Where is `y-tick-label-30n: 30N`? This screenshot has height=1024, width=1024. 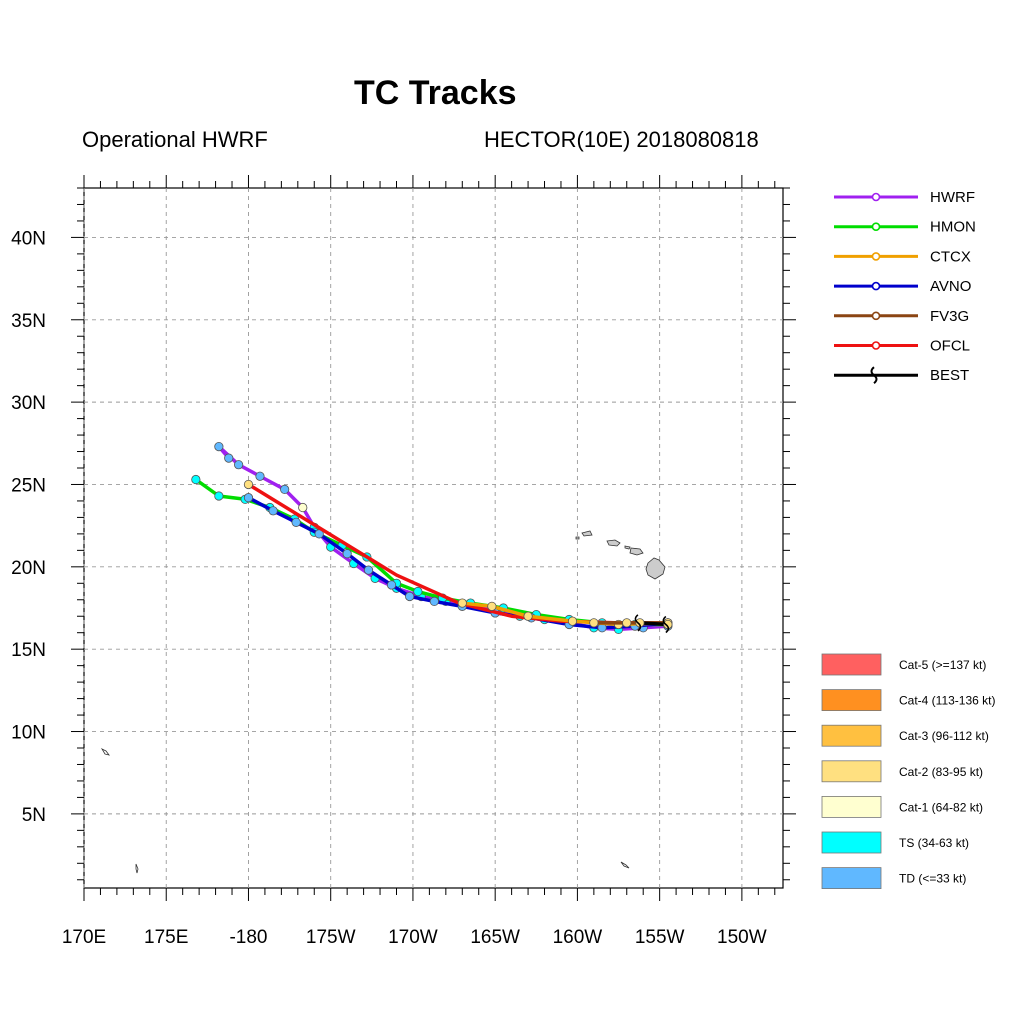 y-tick-label-30n: 30N is located at coordinates (28, 403).